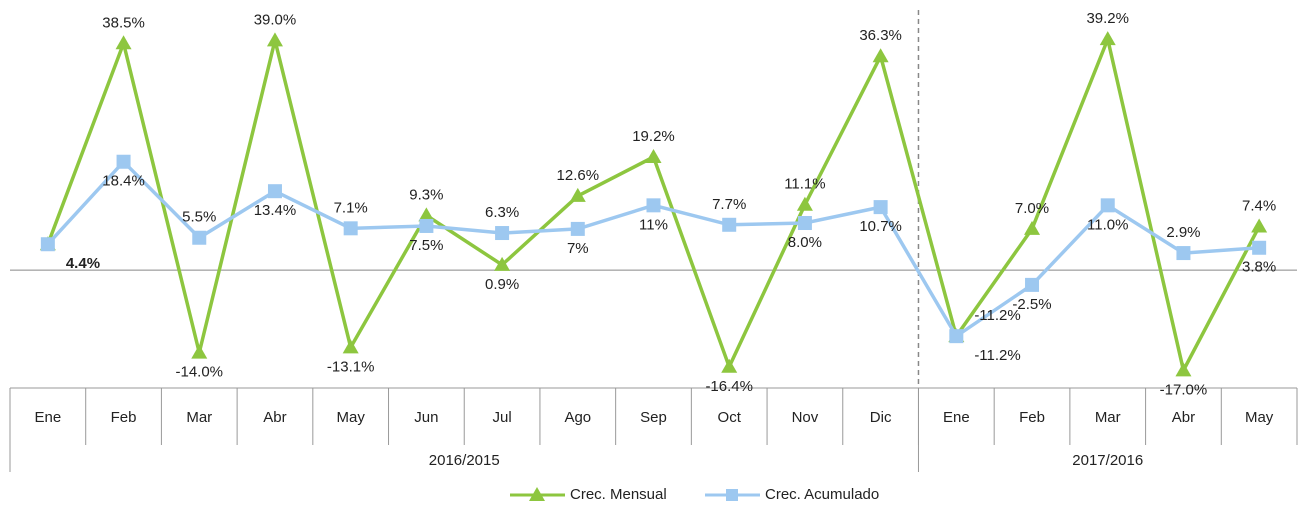  Describe the element at coordinates (577, 417) in the screenshot. I see `x-tick-label: Ago` at that location.